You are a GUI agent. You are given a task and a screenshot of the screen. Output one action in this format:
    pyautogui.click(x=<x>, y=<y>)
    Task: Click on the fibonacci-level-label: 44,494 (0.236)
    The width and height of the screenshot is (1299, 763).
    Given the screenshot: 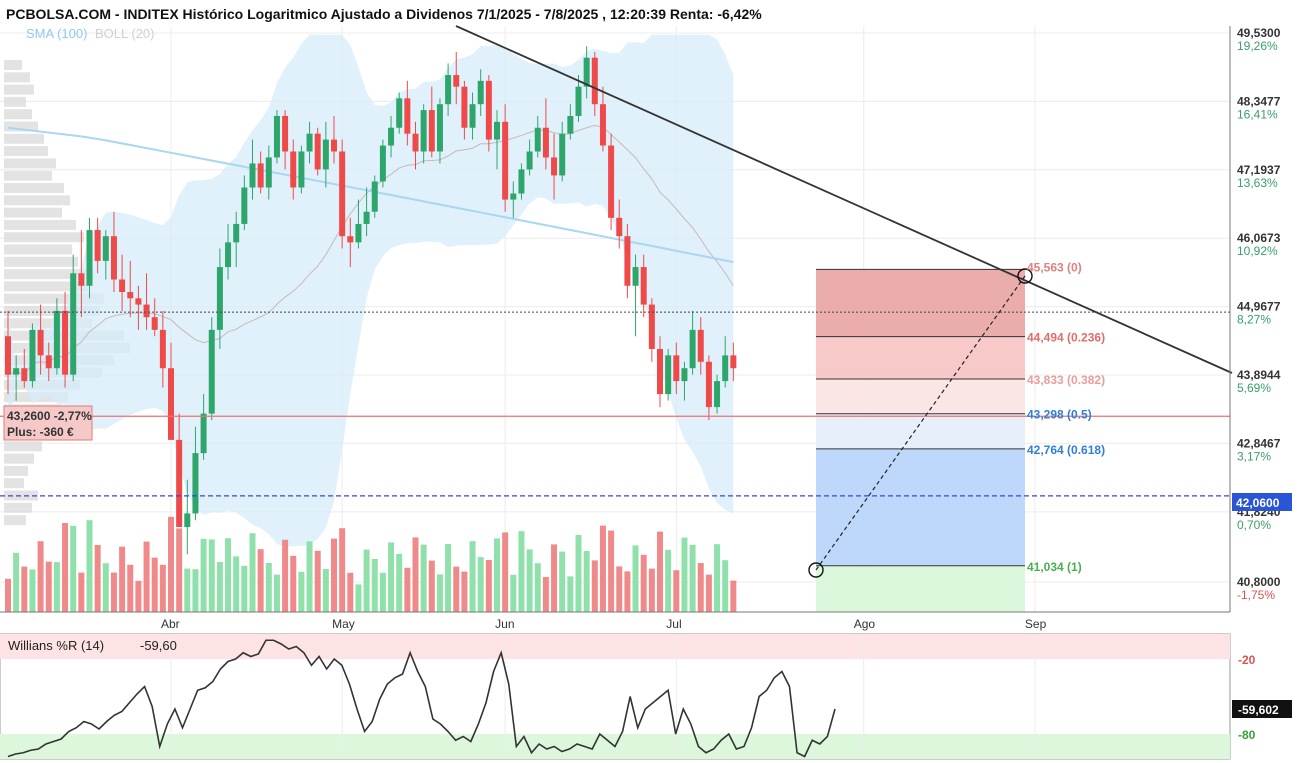 What is the action you would take?
    pyautogui.click(x=1066, y=338)
    